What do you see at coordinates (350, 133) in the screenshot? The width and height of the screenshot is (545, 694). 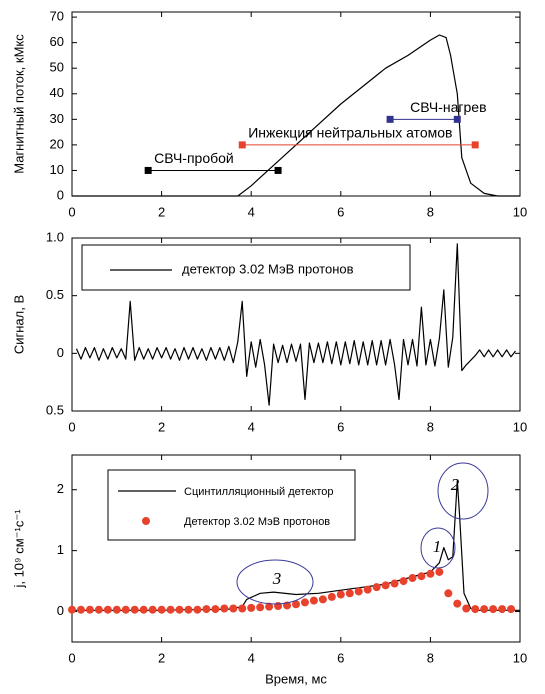 I see `interval-label: Инжекция нейтральных атомов` at bounding box center [350, 133].